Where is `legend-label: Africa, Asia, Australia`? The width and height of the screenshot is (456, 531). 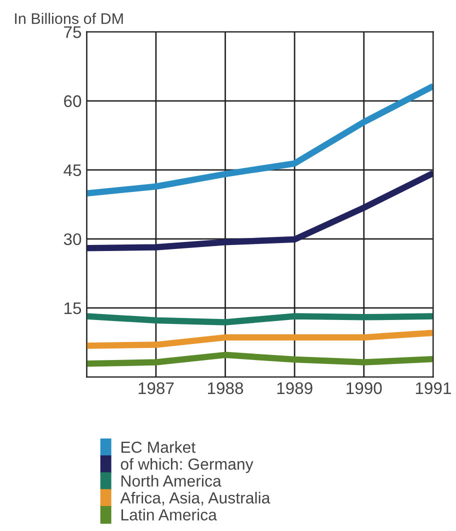 legend-label: Africa, Asia, Australia is located at coordinates (195, 499).